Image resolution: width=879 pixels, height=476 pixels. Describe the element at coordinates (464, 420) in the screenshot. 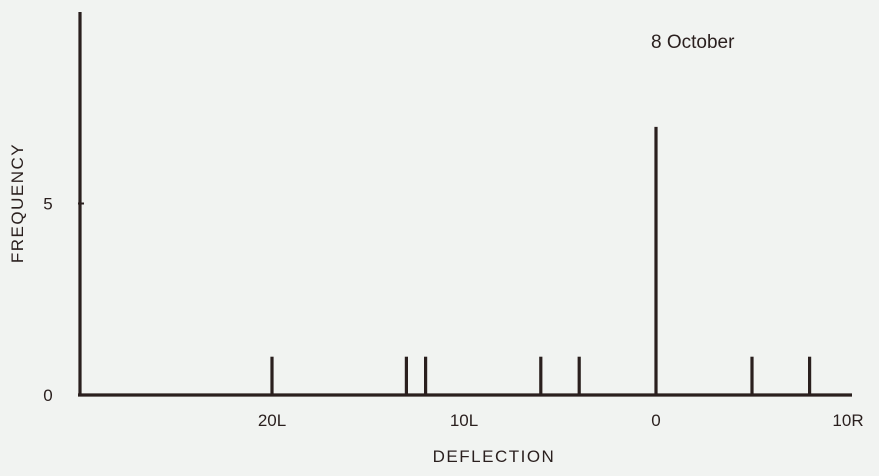

I see `x-tick-label-1: 10L` at that location.